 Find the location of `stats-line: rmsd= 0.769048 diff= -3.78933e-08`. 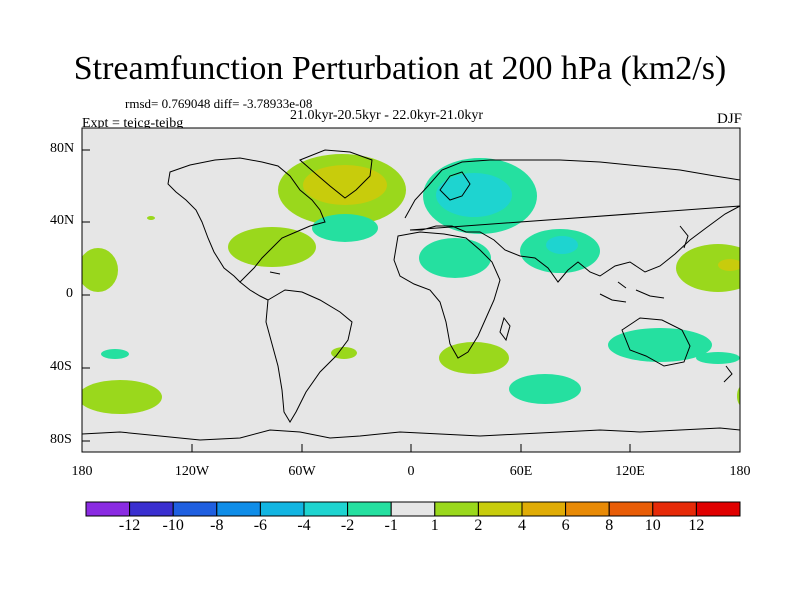

stats-line: rmsd= 0.769048 diff= -3.78933e-08 is located at coordinates (219, 103).